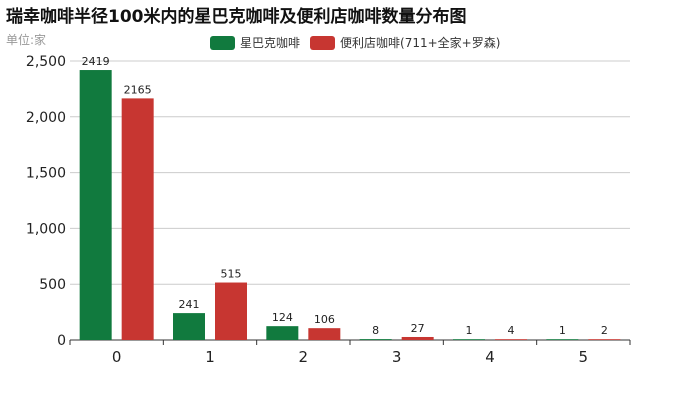 The height and width of the screenshot is (400, 700). Describe the element at coordinates (210, 357) in the screenshot. I see `x-tick-label: 1` at that location.